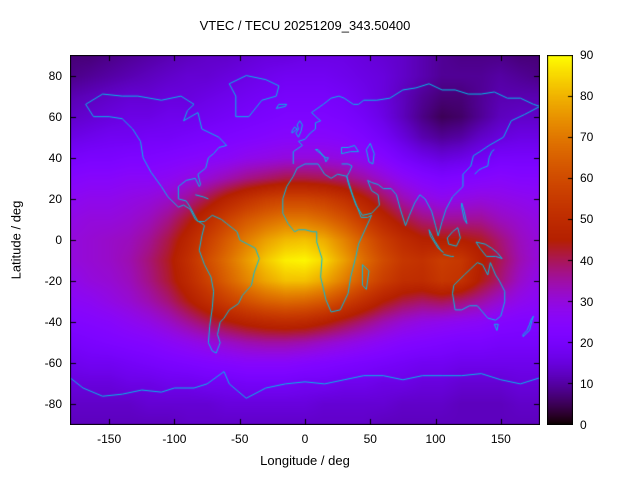 This screenshot has height=480, width=640. What do you see at coordinates (58, 240) in the screenshot?
I see `y-tick-label: 0` at bounding box center [58, 240].